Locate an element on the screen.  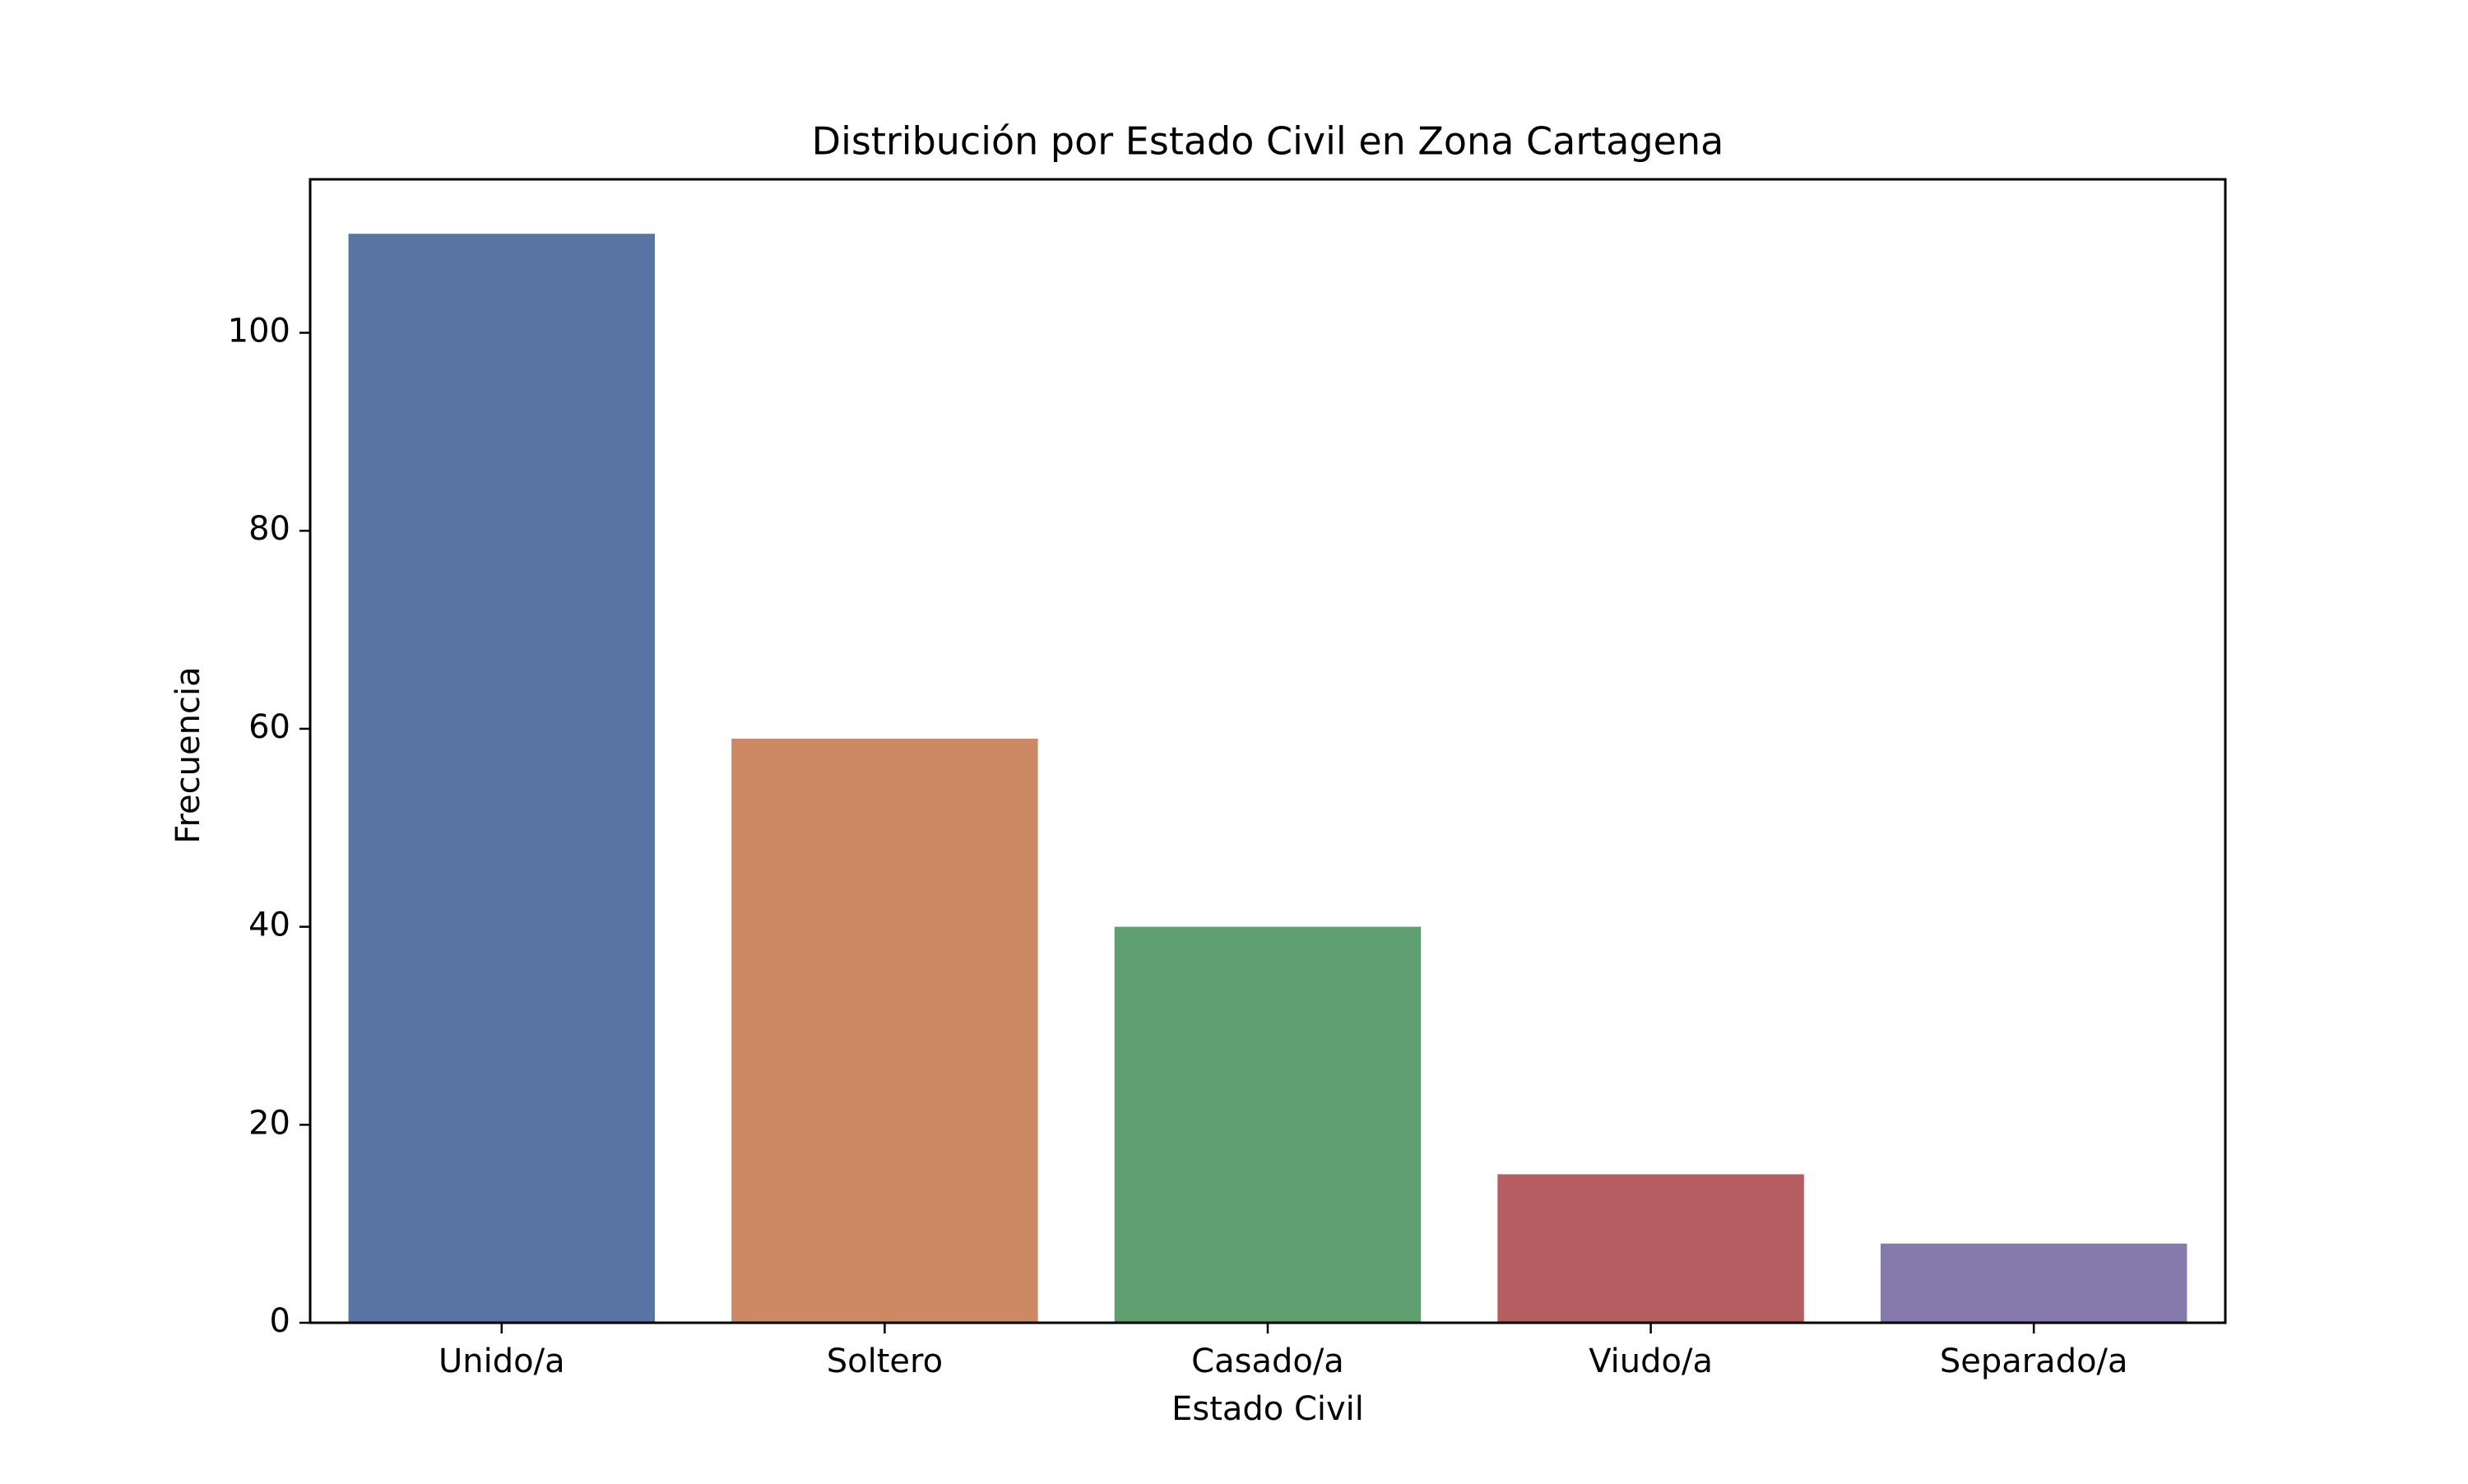
y-tick-label: 40 is located at coordinates (269, 925).